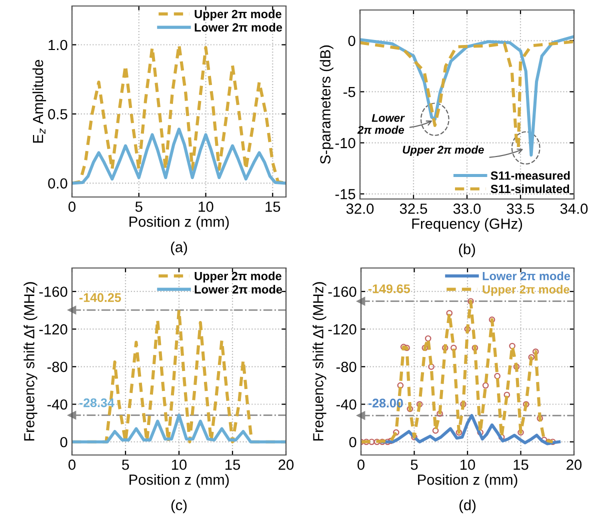  Describe the element at coordinates (39, 101) in the screenshot. I see `y-axis-title: E$_{z}$ Amplitude` at that location.